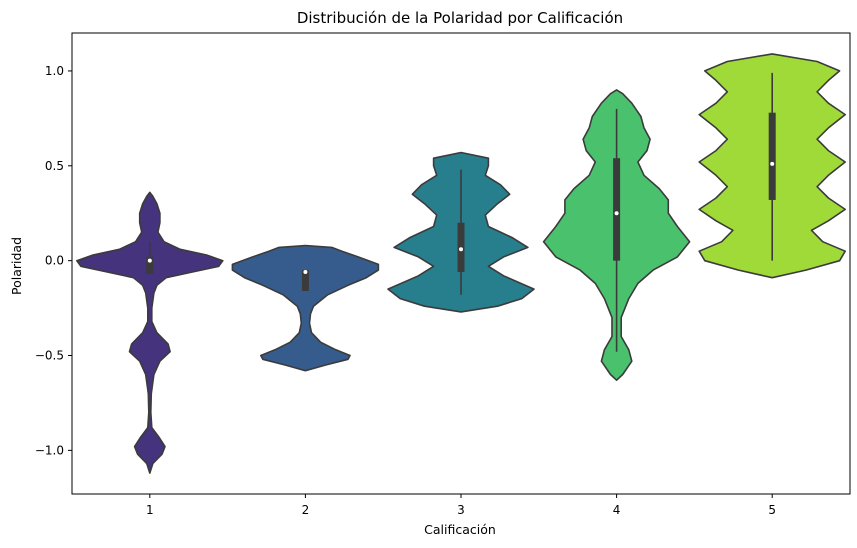 The height and width of the screenshot is (548, 857). Describe the element at coordinates (460, 529) in the screenshot. I see `x-axis-label: Calificación` at that location.